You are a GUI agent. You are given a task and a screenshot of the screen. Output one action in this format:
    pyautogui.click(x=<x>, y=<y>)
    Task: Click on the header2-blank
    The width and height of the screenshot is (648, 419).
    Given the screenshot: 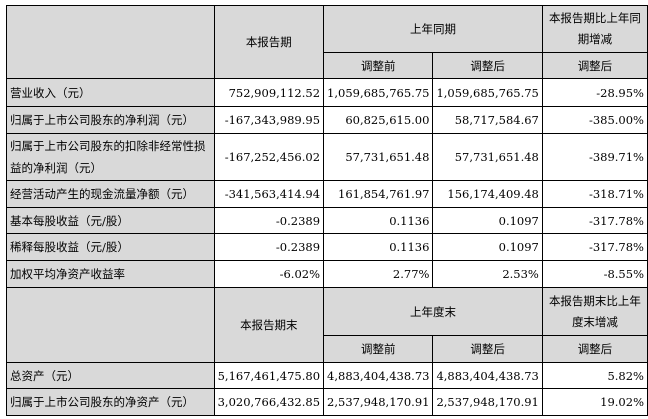 What is the action you would take?
    pyautogui.click(x=110, y=325)
    